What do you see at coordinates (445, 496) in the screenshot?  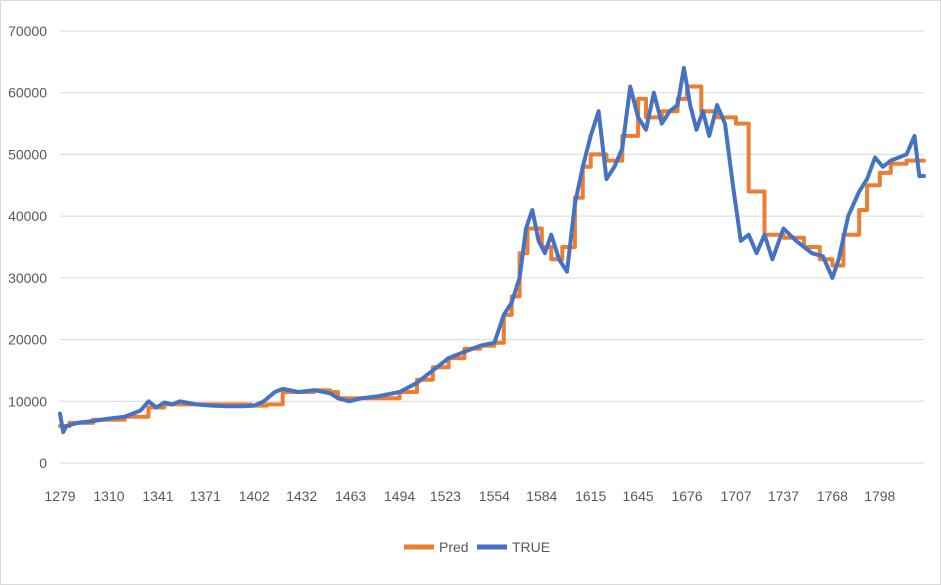 I see `x-tick-label: 1523` at bounding box center [445, 496].